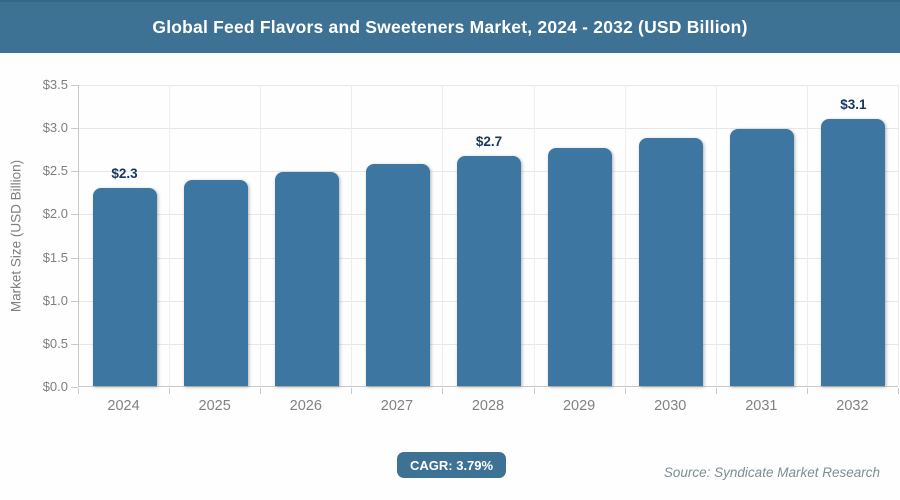 This screenshot has width=900, height=500. I want to click on x-axis-label-2032: 2032, so click(852, 406).